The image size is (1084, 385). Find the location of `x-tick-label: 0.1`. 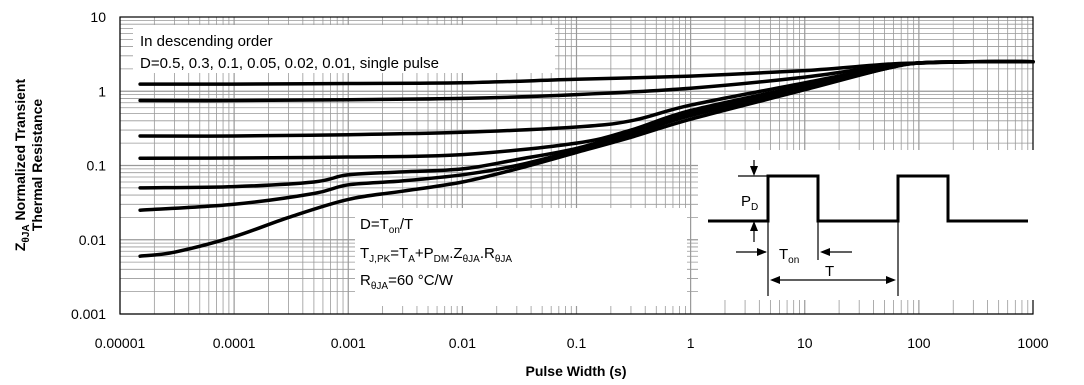

x-tick-label: 0.1 is located at coordinates (577, 343).